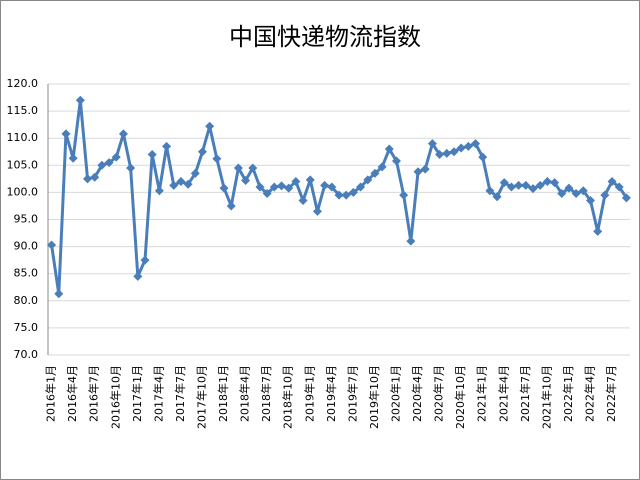 The height and width of the screenshot is (480, 640). Describe the element at coordinates (201, 397) in the screenshot. I see `x-tick-label: 2017年10月` at that location.